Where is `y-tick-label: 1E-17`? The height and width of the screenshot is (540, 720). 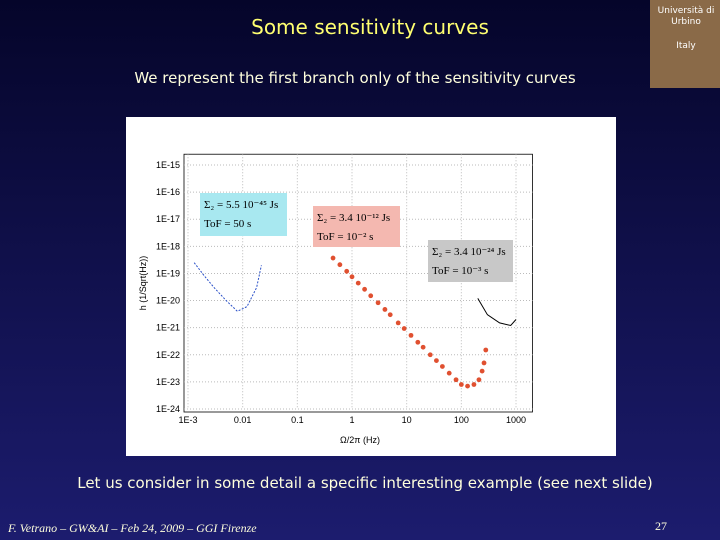
y-tick-label: 1E-17 is located at coordinates (168, 219).